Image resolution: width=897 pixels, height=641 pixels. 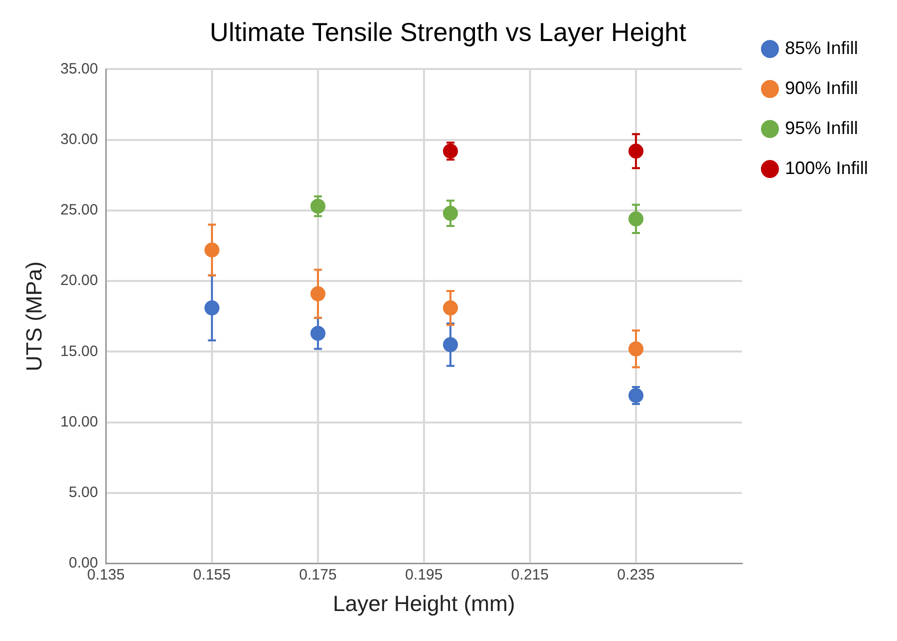 I want to click on legend-label: 100% Infill, so click(x=826, y=168).